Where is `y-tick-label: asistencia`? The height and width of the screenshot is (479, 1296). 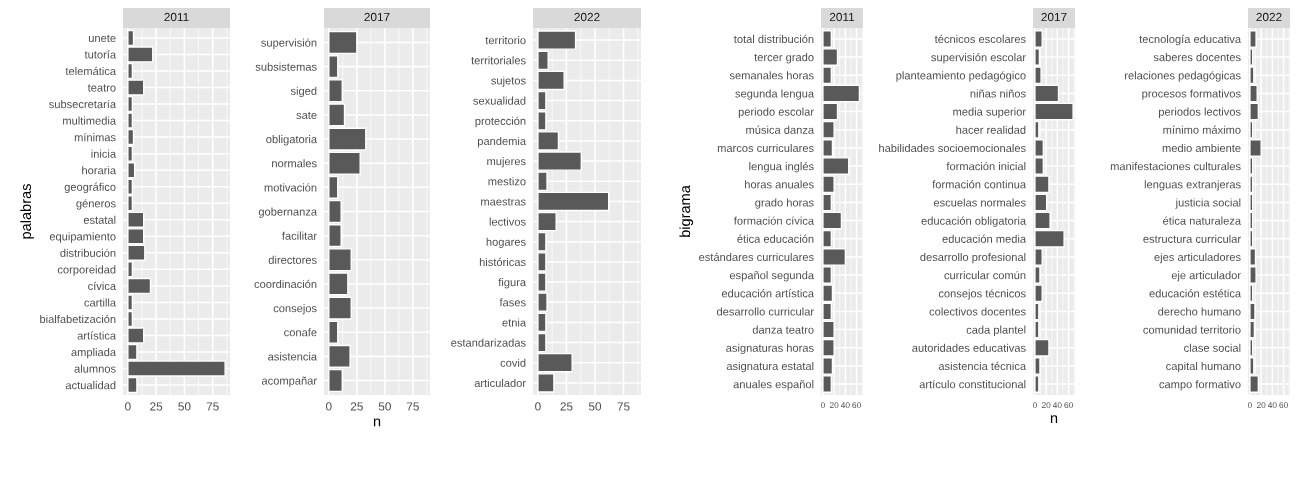 y-tick-label: asistencia is located at coordinates (293, 356).